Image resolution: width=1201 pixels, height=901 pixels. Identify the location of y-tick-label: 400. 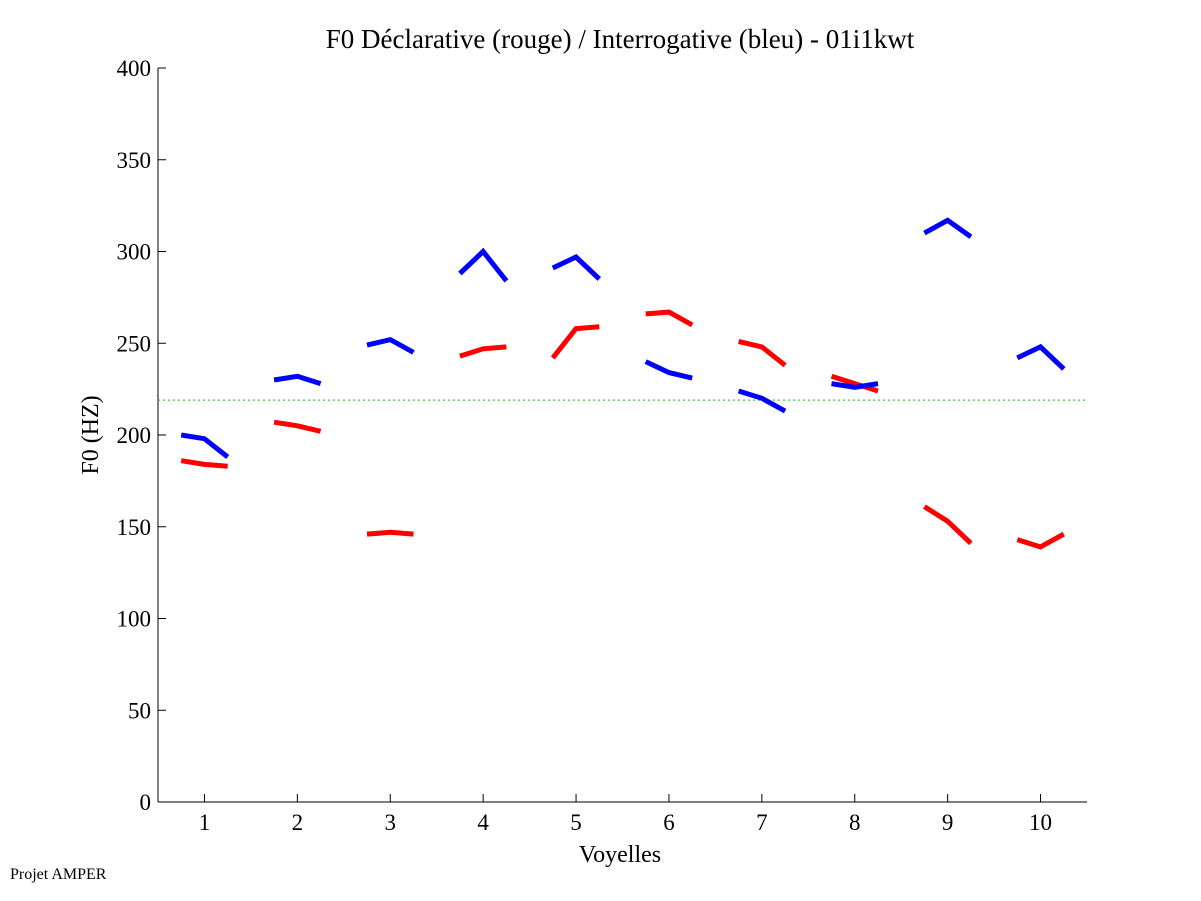
(134, 68).